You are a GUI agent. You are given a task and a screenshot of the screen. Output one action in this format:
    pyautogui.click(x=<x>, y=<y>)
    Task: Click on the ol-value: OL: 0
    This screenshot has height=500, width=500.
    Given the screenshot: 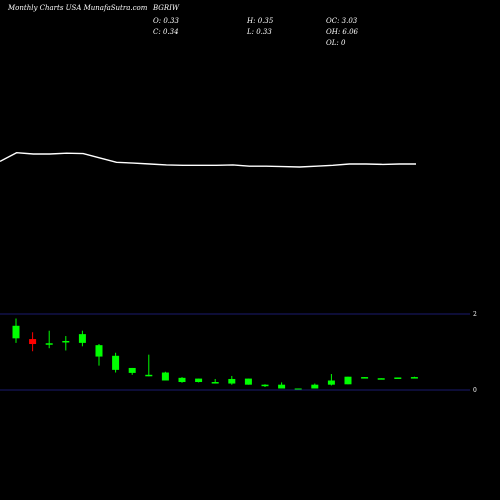 What is the action you would take?
    pyautogui.click(x=336, y=43)
    